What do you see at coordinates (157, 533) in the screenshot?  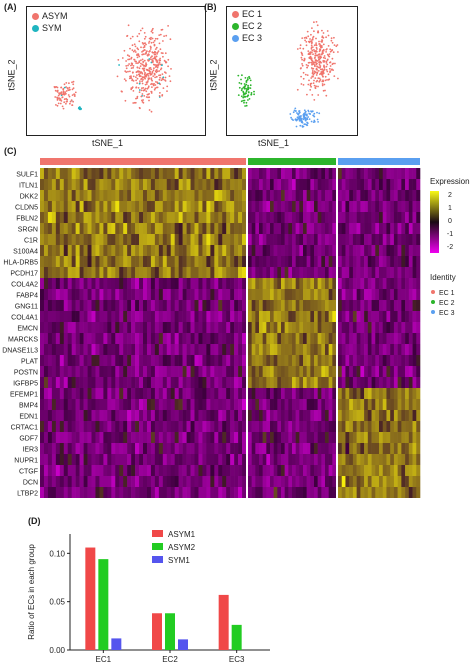 I see `bar-legend-swatch` at bounding box center [157, 533].